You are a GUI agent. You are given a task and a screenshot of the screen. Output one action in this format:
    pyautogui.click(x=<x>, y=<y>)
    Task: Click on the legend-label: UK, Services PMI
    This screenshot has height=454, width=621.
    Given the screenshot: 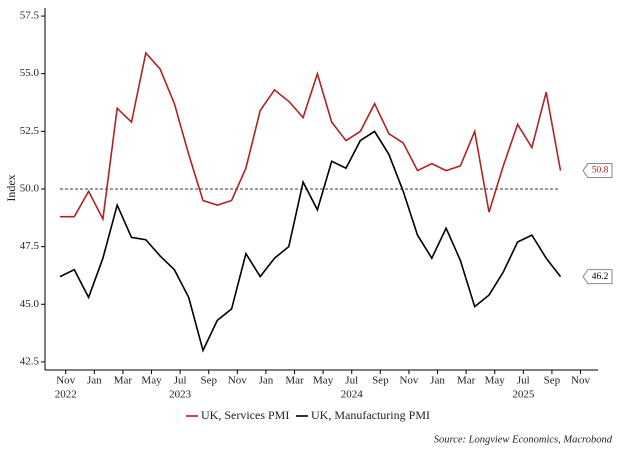 What is the action you would take?
    pyautogui.click(x=245, y=415)
    